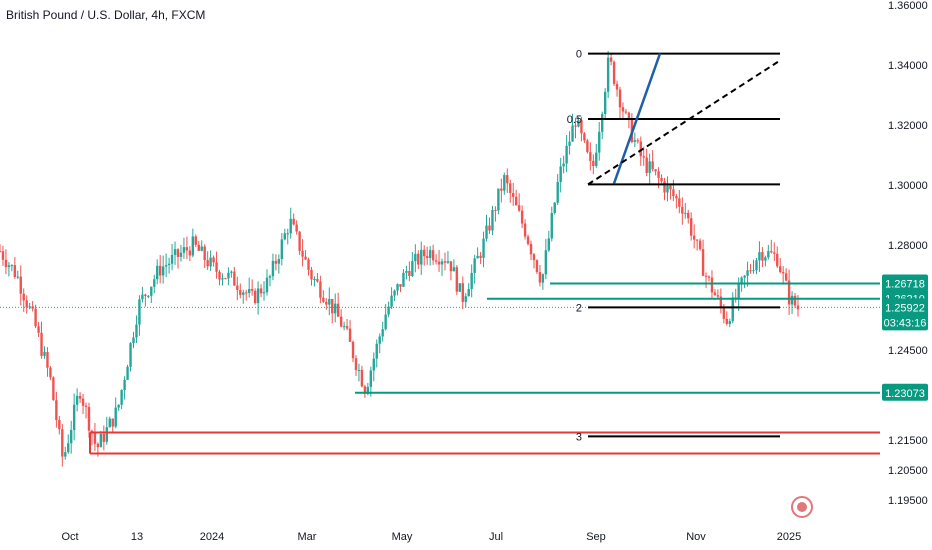  I want to click on y-tick-label: 1.24500, so click(908, 351).